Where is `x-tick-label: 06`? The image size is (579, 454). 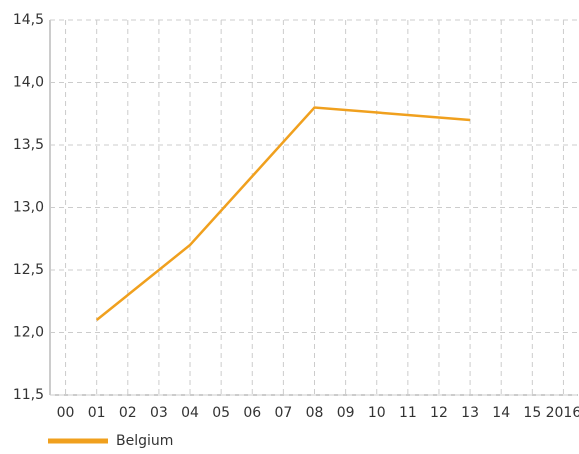 x-tick-label: 06 is located at coordinates (252, 413).